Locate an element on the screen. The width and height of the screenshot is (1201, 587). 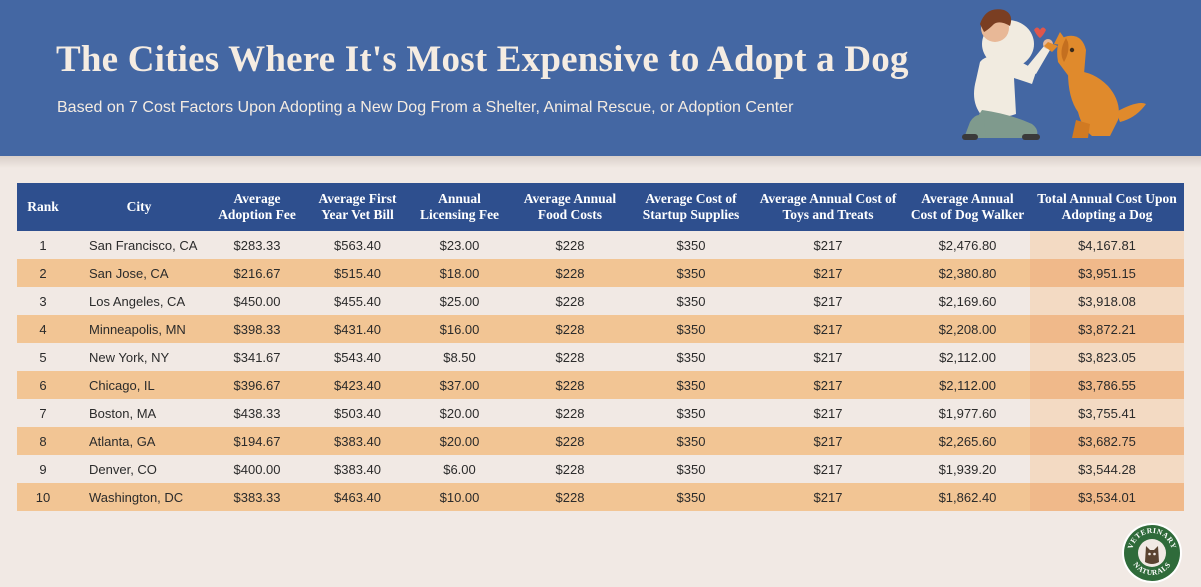
cell-total-cost: $3,951.15 is located at coordinates (1107, 273).